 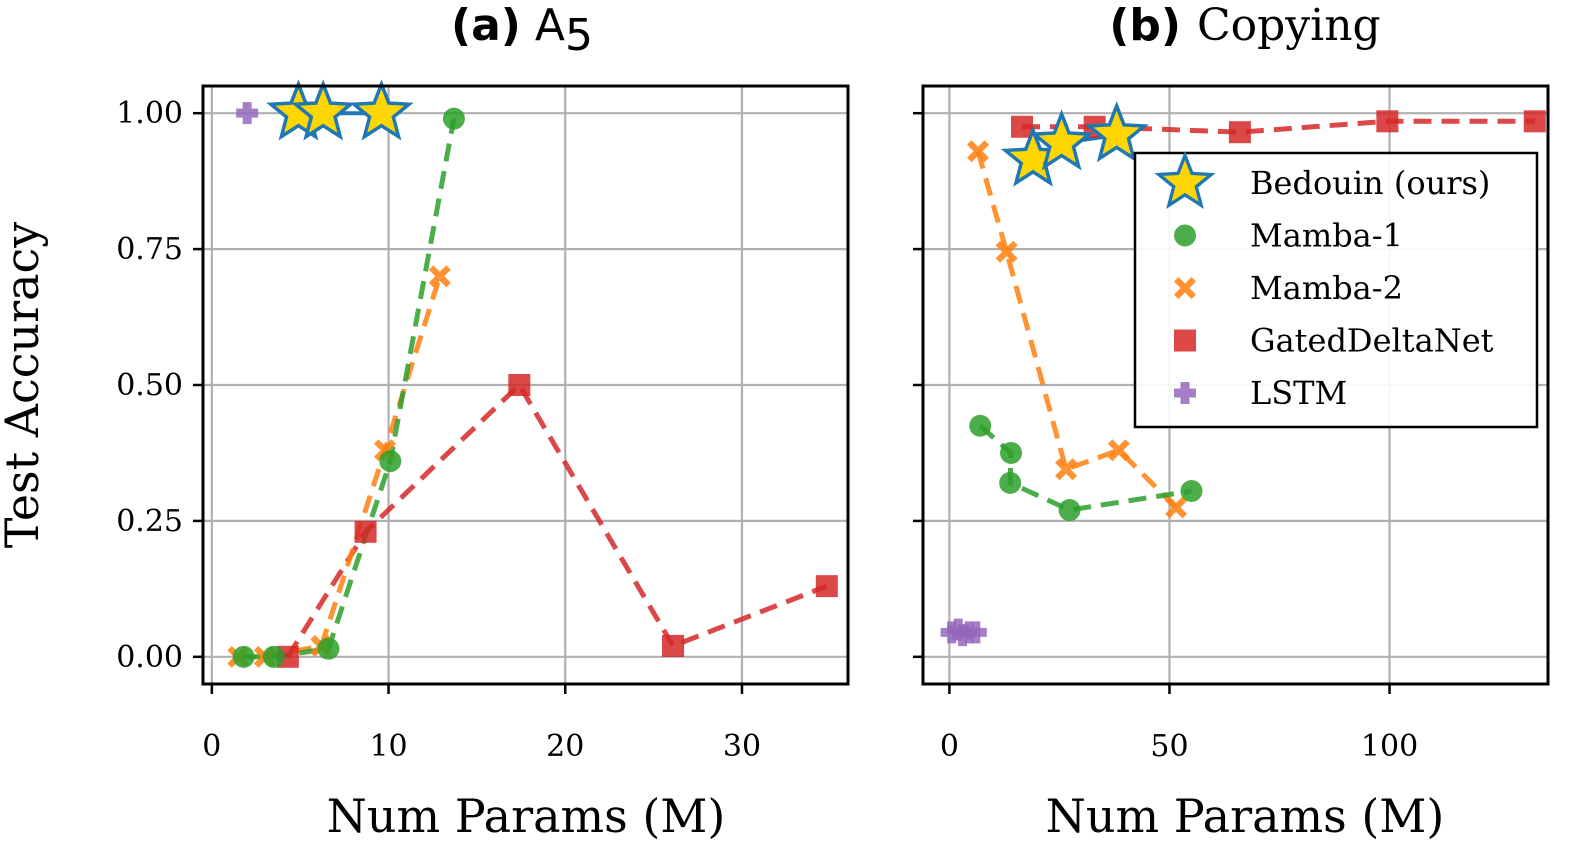 I want to click on panel-b-m1-line, so click(x=1085, y=468).